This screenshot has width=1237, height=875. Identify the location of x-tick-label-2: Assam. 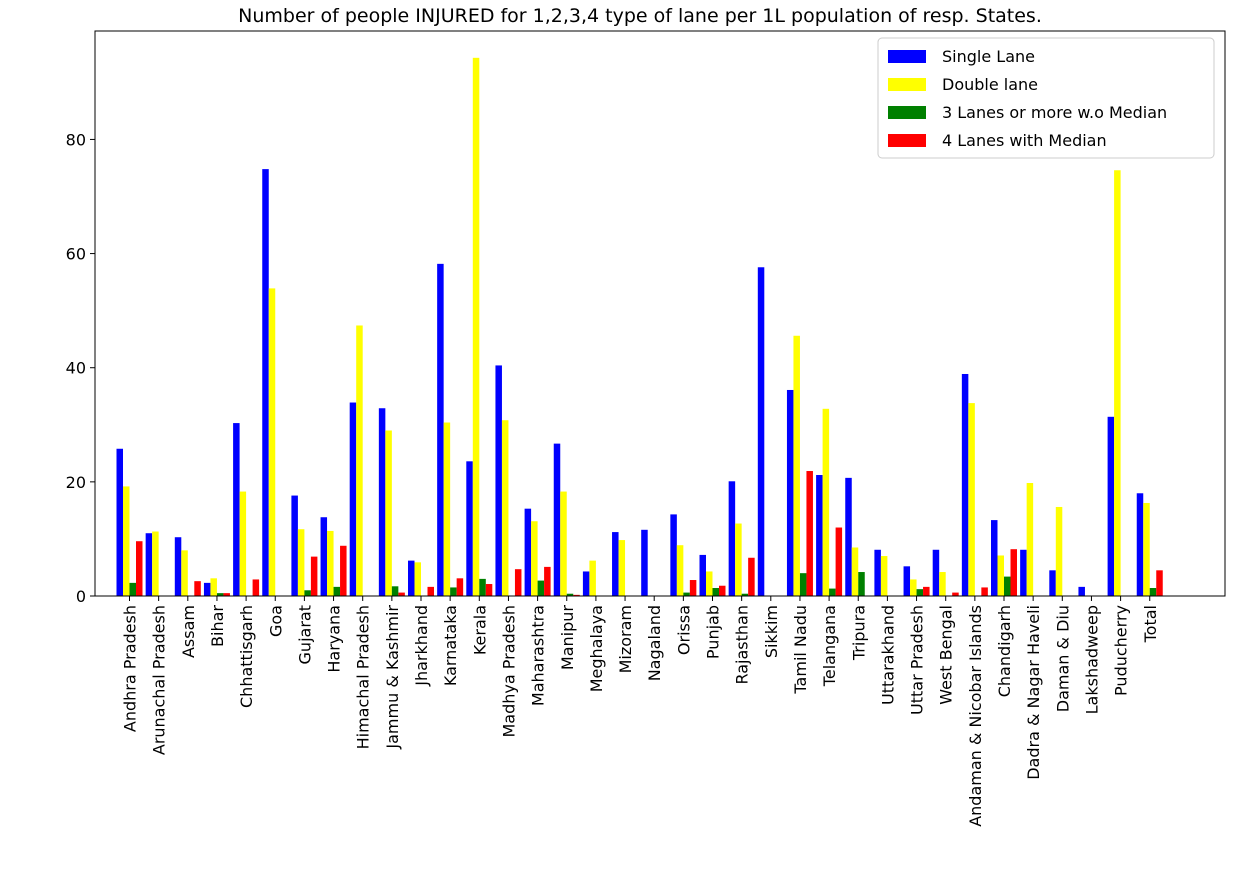
(188, 631).